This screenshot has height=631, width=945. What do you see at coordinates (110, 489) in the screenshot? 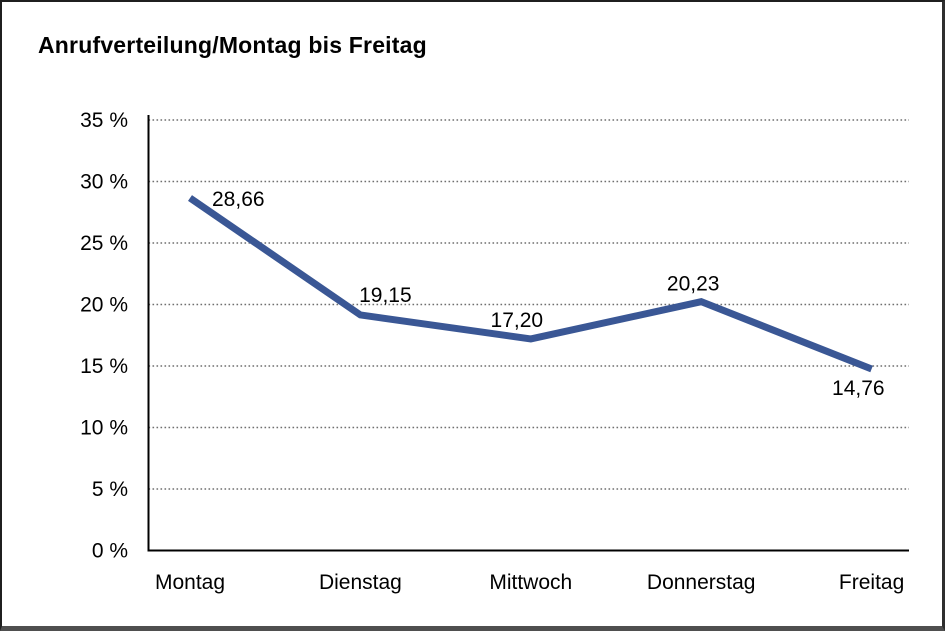
I see `y-tick-label: 5 %` at bounding box center [110, 489].